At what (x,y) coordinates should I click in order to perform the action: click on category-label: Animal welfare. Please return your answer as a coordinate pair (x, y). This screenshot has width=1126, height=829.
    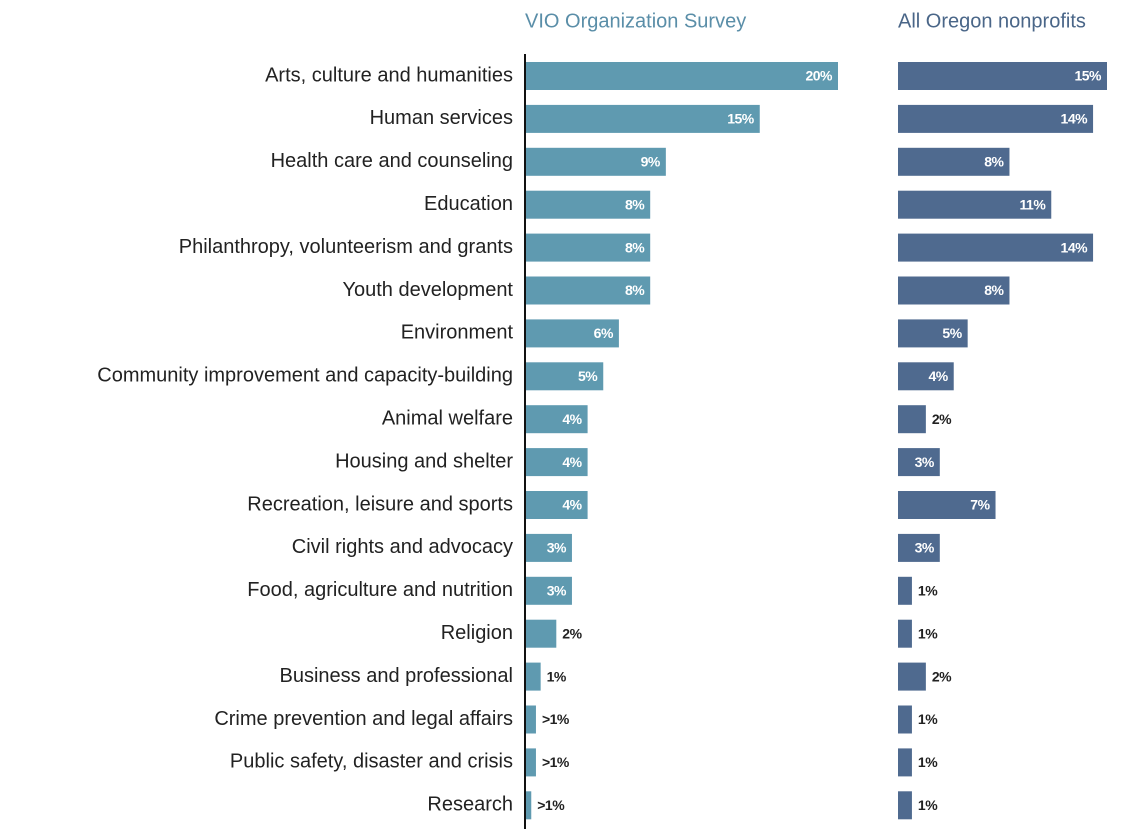
    Looking at the image, I should click on (447, 418).